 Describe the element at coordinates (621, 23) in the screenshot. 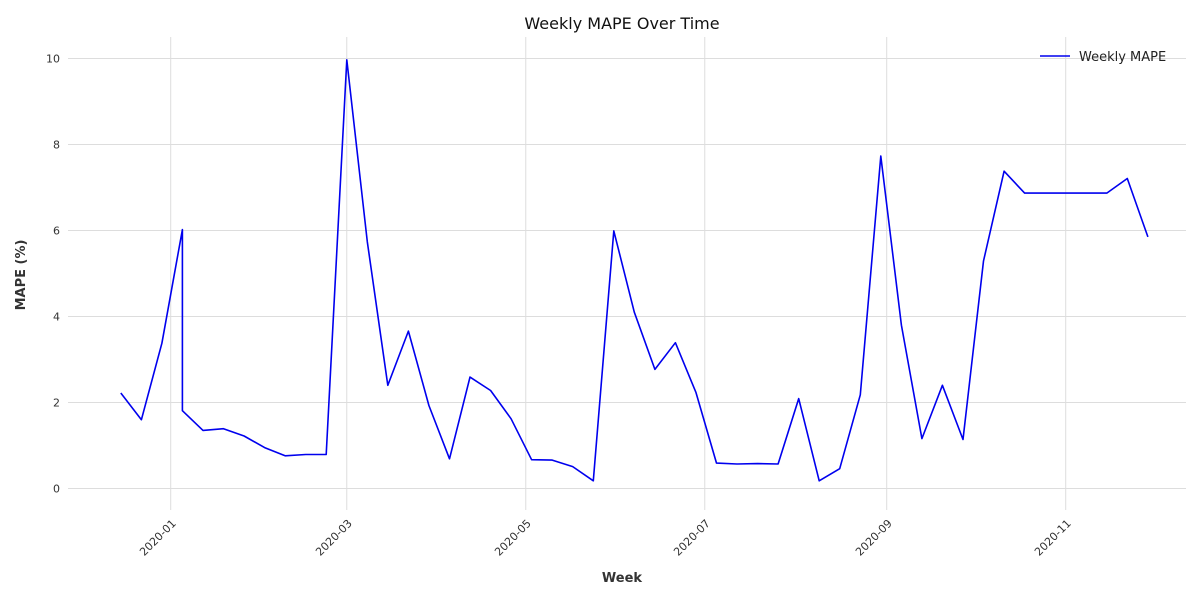

I see `chart-title: Weekly MAPE Over Time` at that location.